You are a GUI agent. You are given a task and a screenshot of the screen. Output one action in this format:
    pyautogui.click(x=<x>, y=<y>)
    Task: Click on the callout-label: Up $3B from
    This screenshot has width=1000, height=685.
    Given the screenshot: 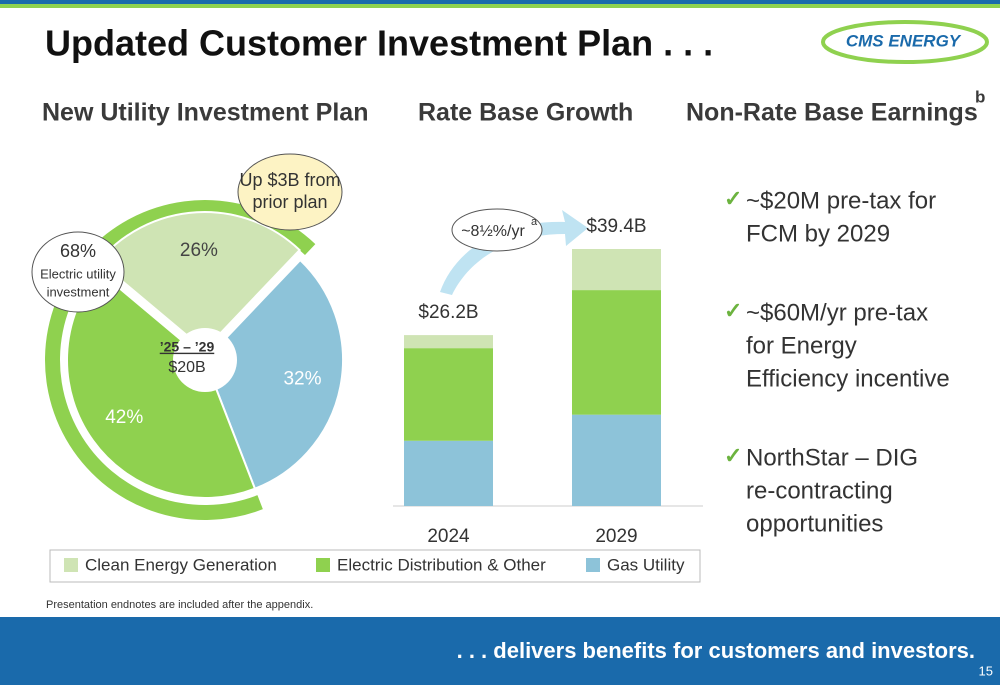 What is the action you would take?
    pyautogui.click(x=289, y=180)
    